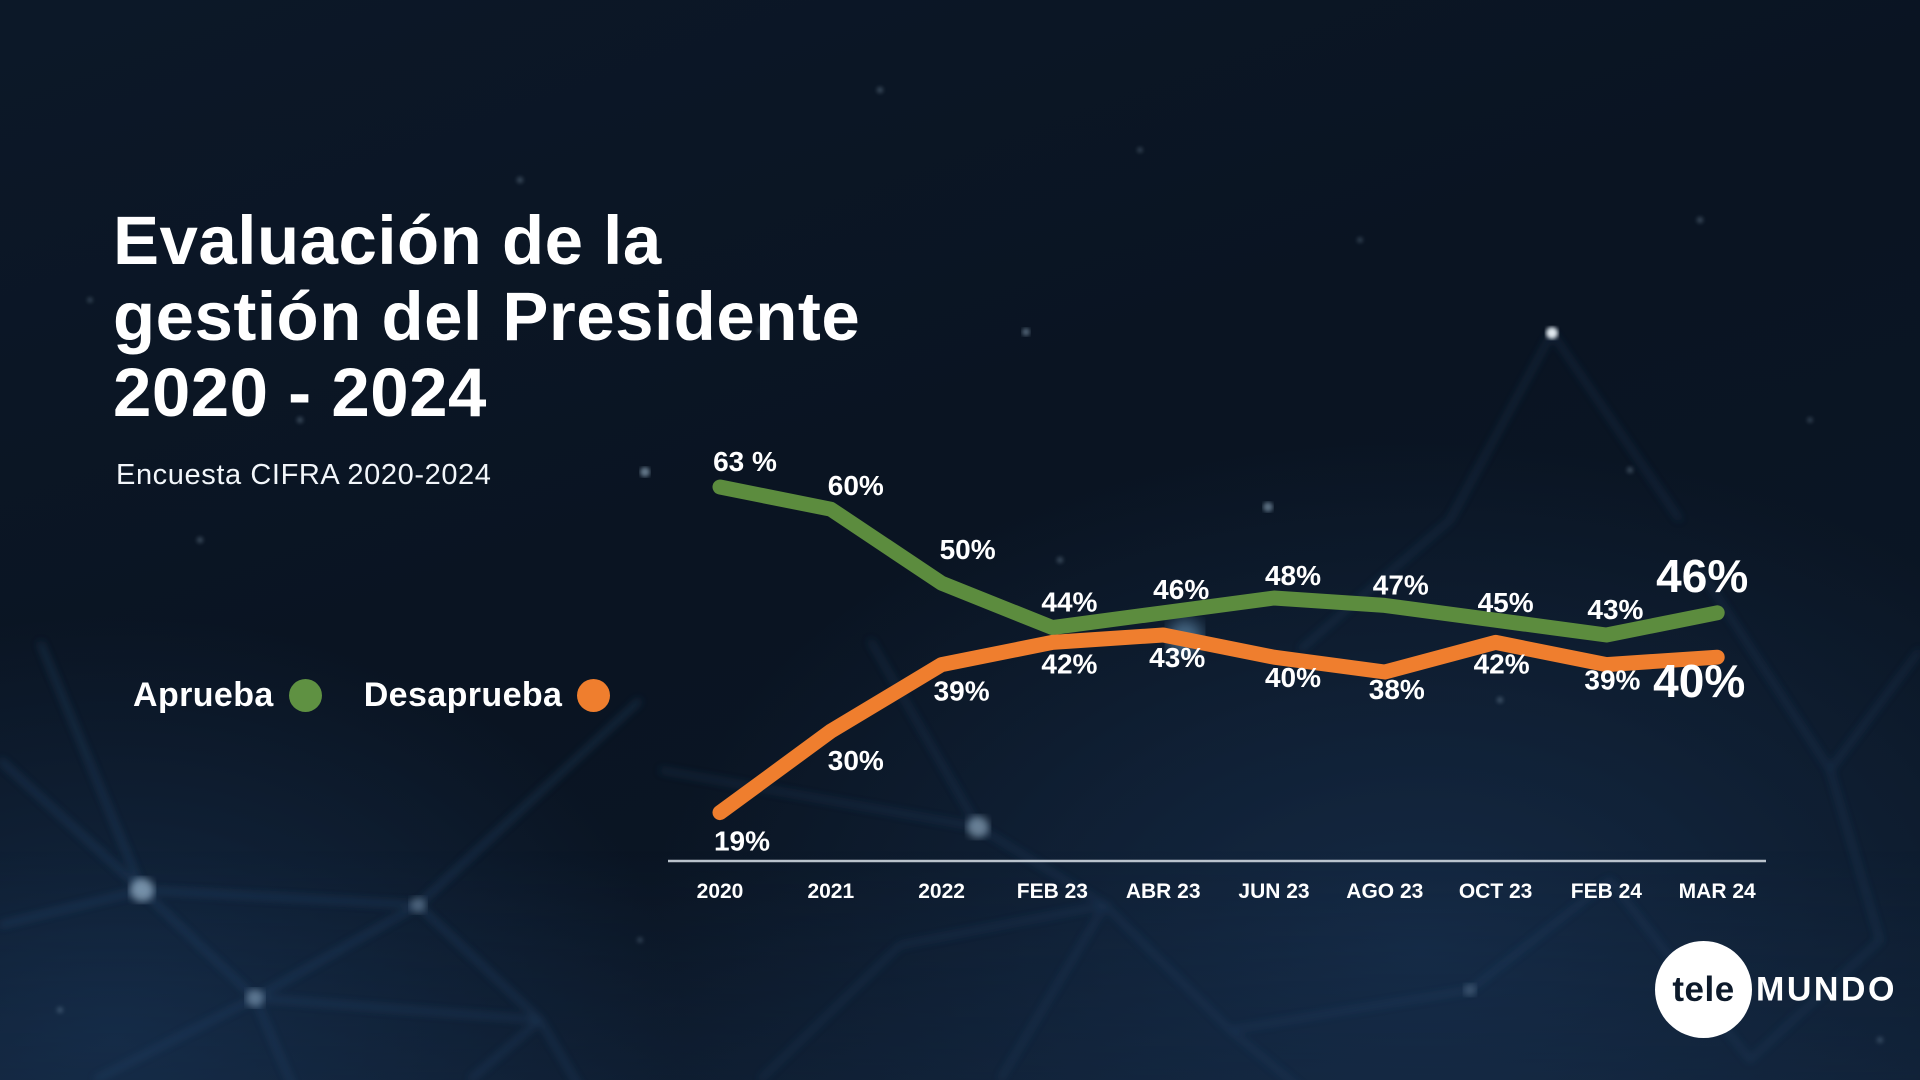 The width and height of the screenshot is (1920, 1080). What do you see at coordinates (1401, 584) in the screenshot?
I see `aprueba-value-label: 47%` at bounding box center [1401, 584].